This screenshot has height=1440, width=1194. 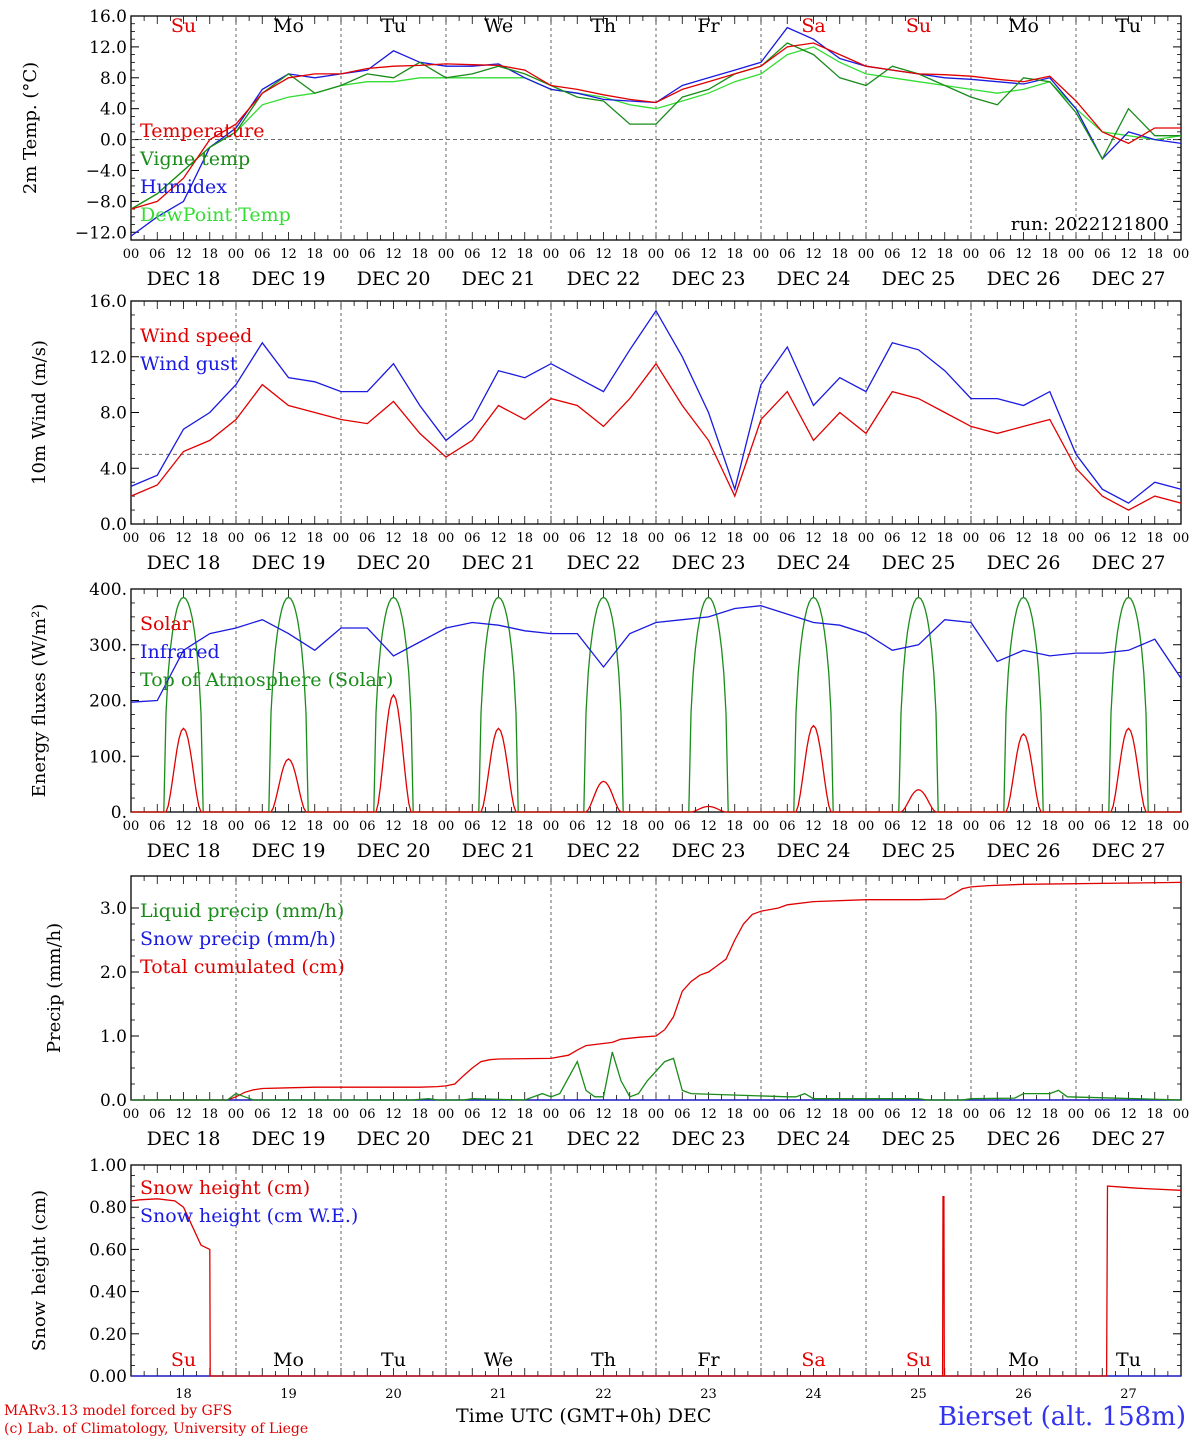 I want to click on x-day-label: DEC 23, so click(x=709, y=851).